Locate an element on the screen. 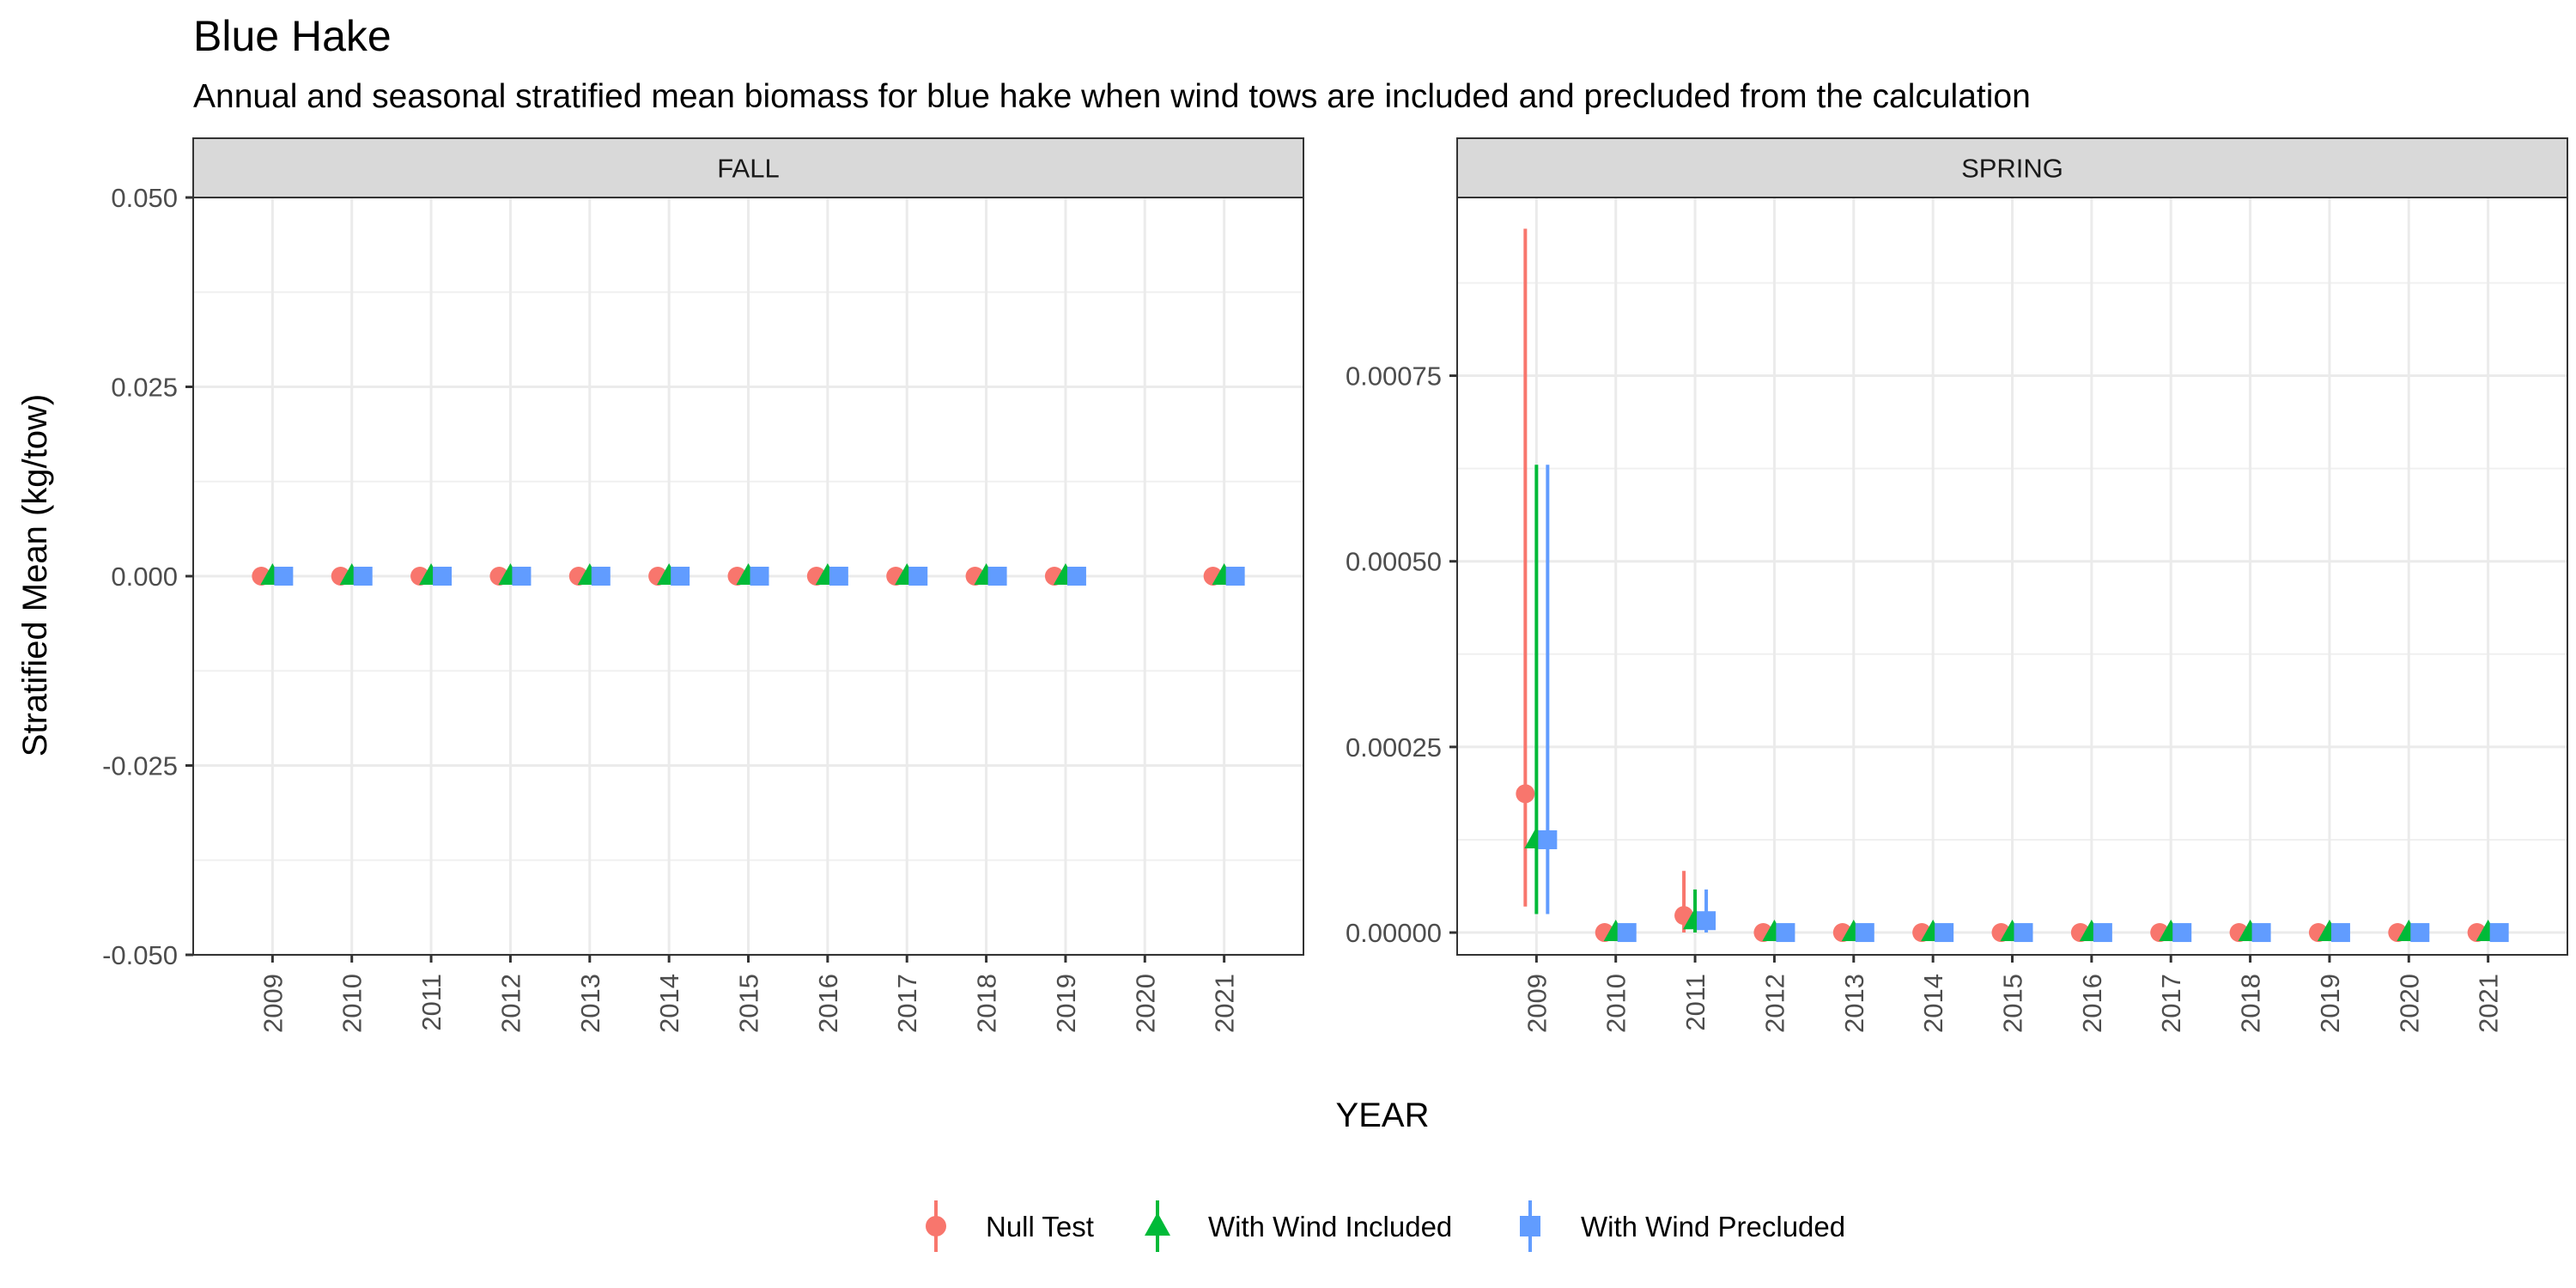  y-tick-label: 0.050 is located at coordinates (144, 198).